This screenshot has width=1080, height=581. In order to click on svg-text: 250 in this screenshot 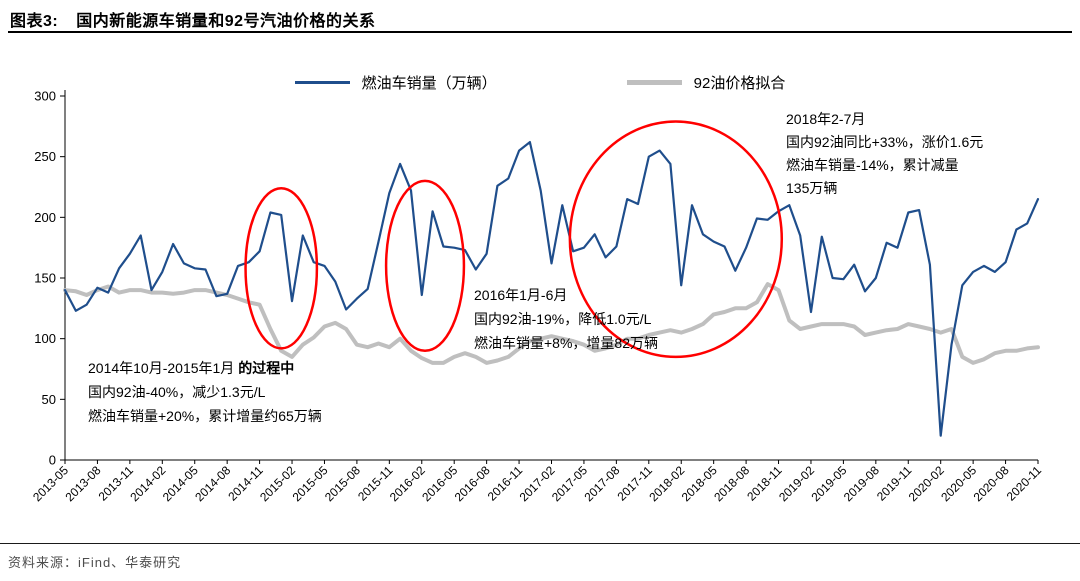, I will do `click(45, 156)`.